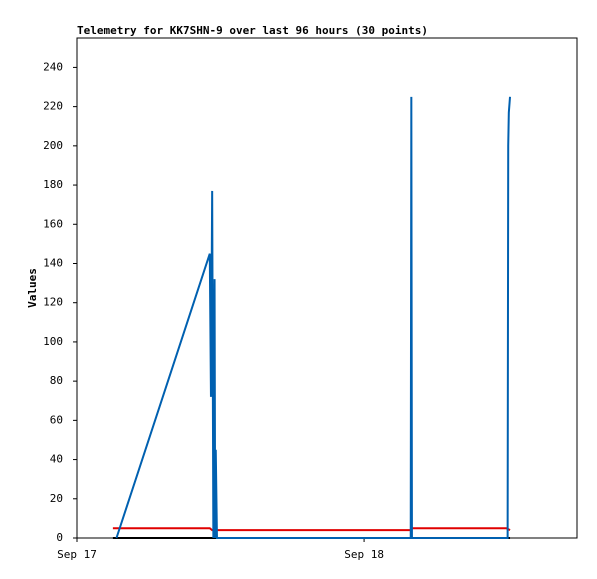 The image size is (597, 579). I want to click on y-tick-label: 60, so click(56, 419).